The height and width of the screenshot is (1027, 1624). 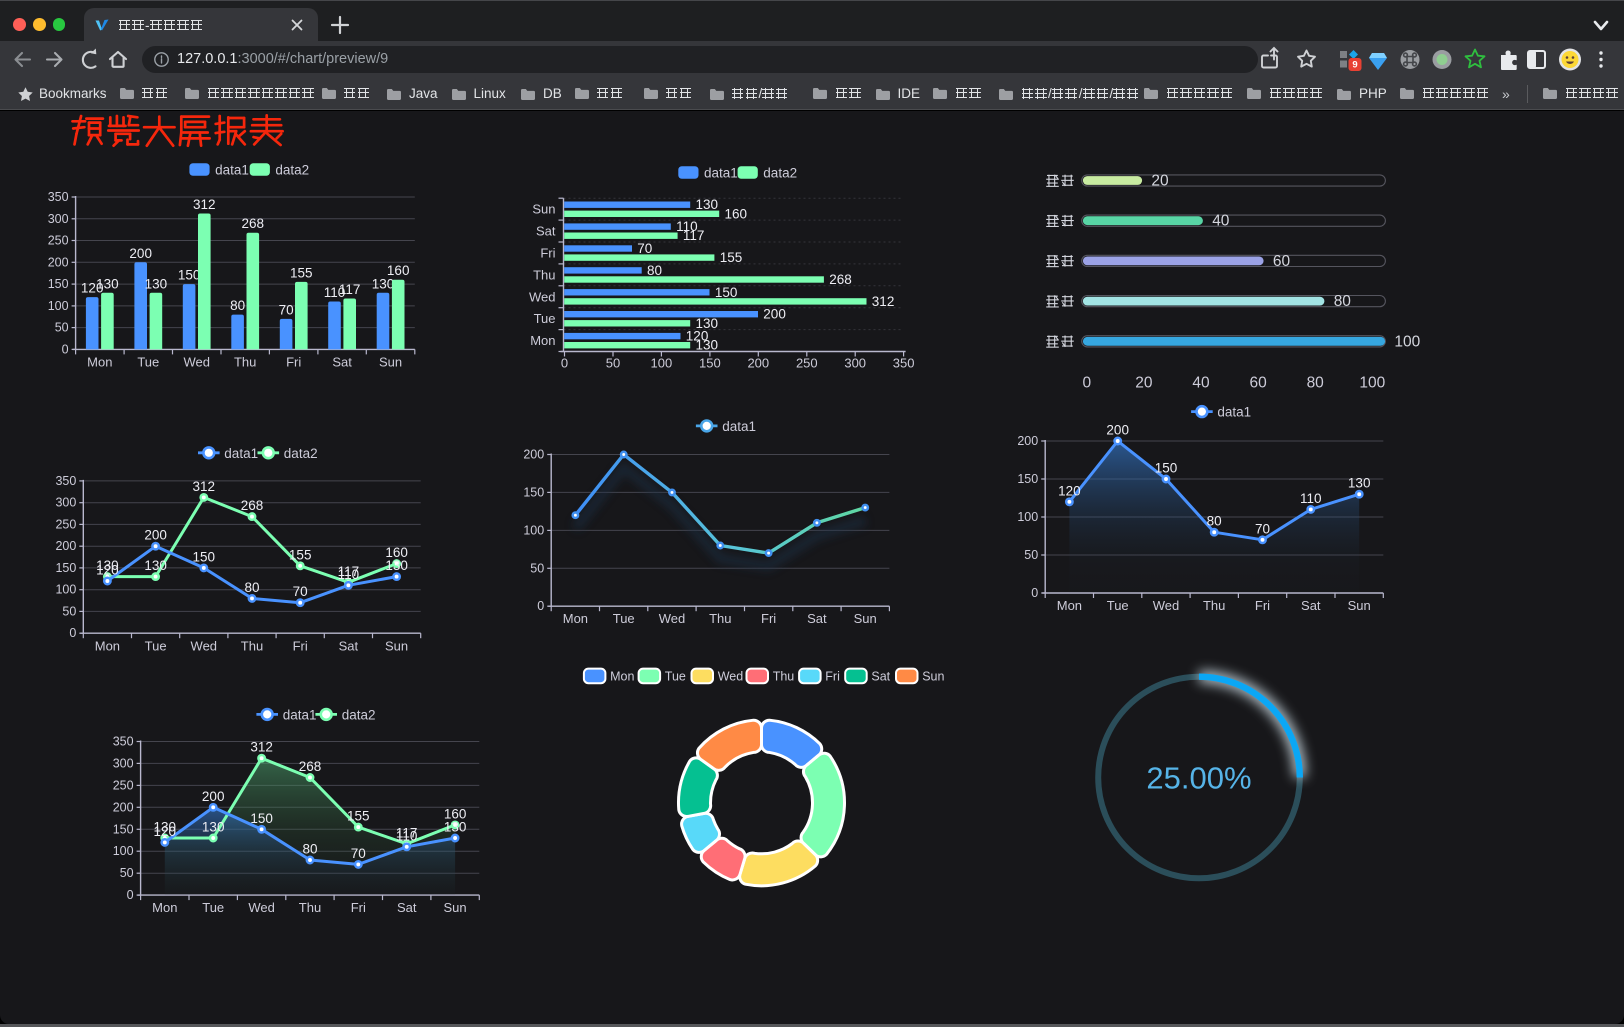 I want to click on svg-text: 20, so click(x=1160, y=181).